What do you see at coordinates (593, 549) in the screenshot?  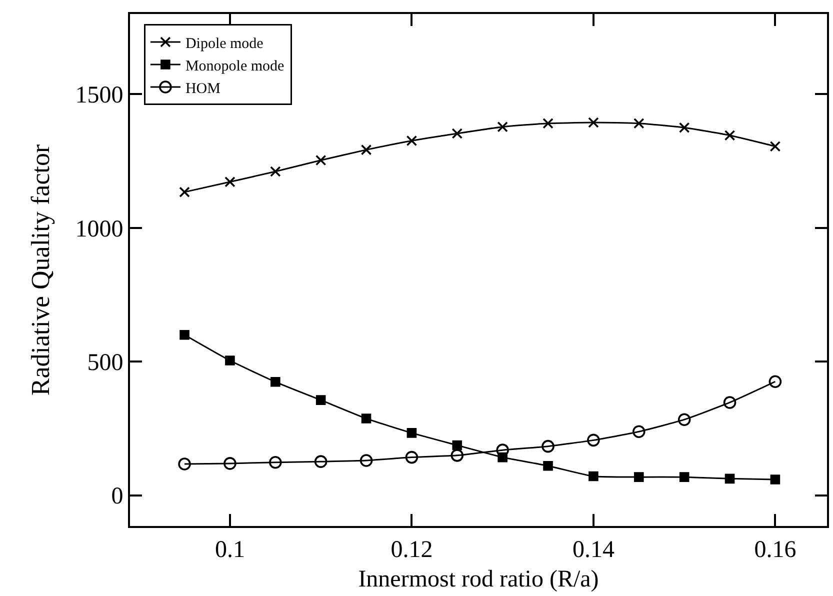 I see `x-tick-label: 0.14` at bounding box center [593, 549].